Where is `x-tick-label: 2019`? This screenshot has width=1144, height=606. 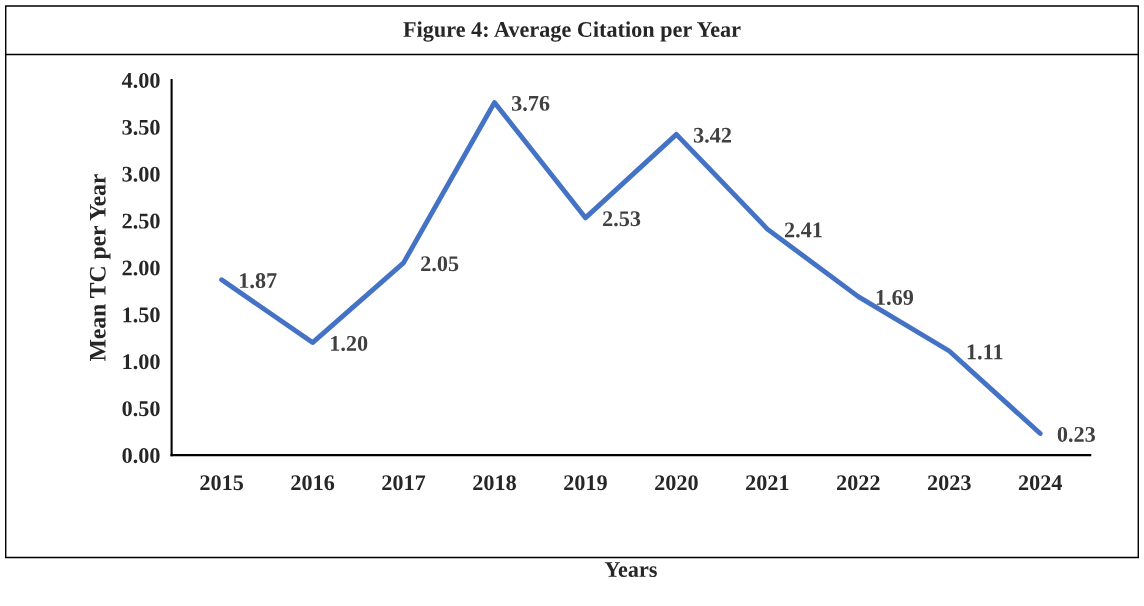
x-tick-label: 2019 is located at coordinates (585, 483).